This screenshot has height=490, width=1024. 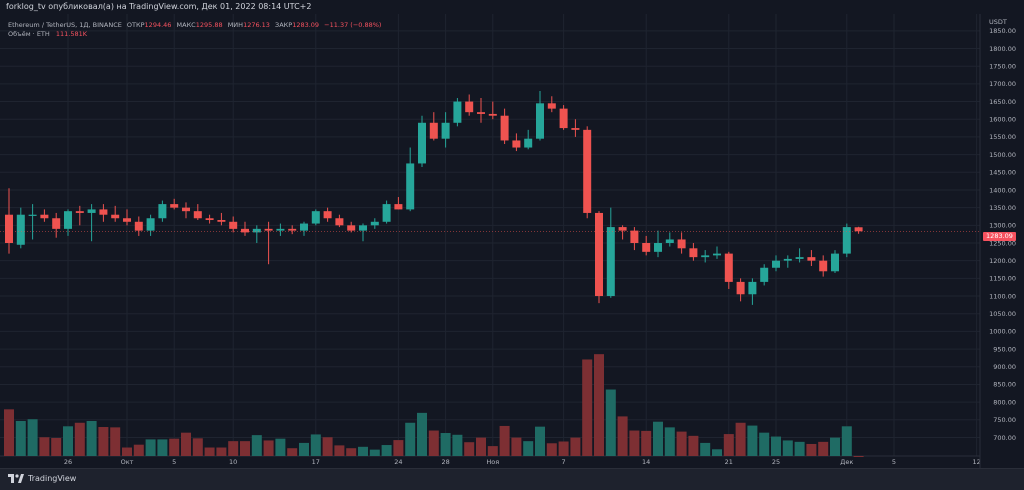 I want to click on price-tick-label: 1550.00, so click(x=1002, y=137).